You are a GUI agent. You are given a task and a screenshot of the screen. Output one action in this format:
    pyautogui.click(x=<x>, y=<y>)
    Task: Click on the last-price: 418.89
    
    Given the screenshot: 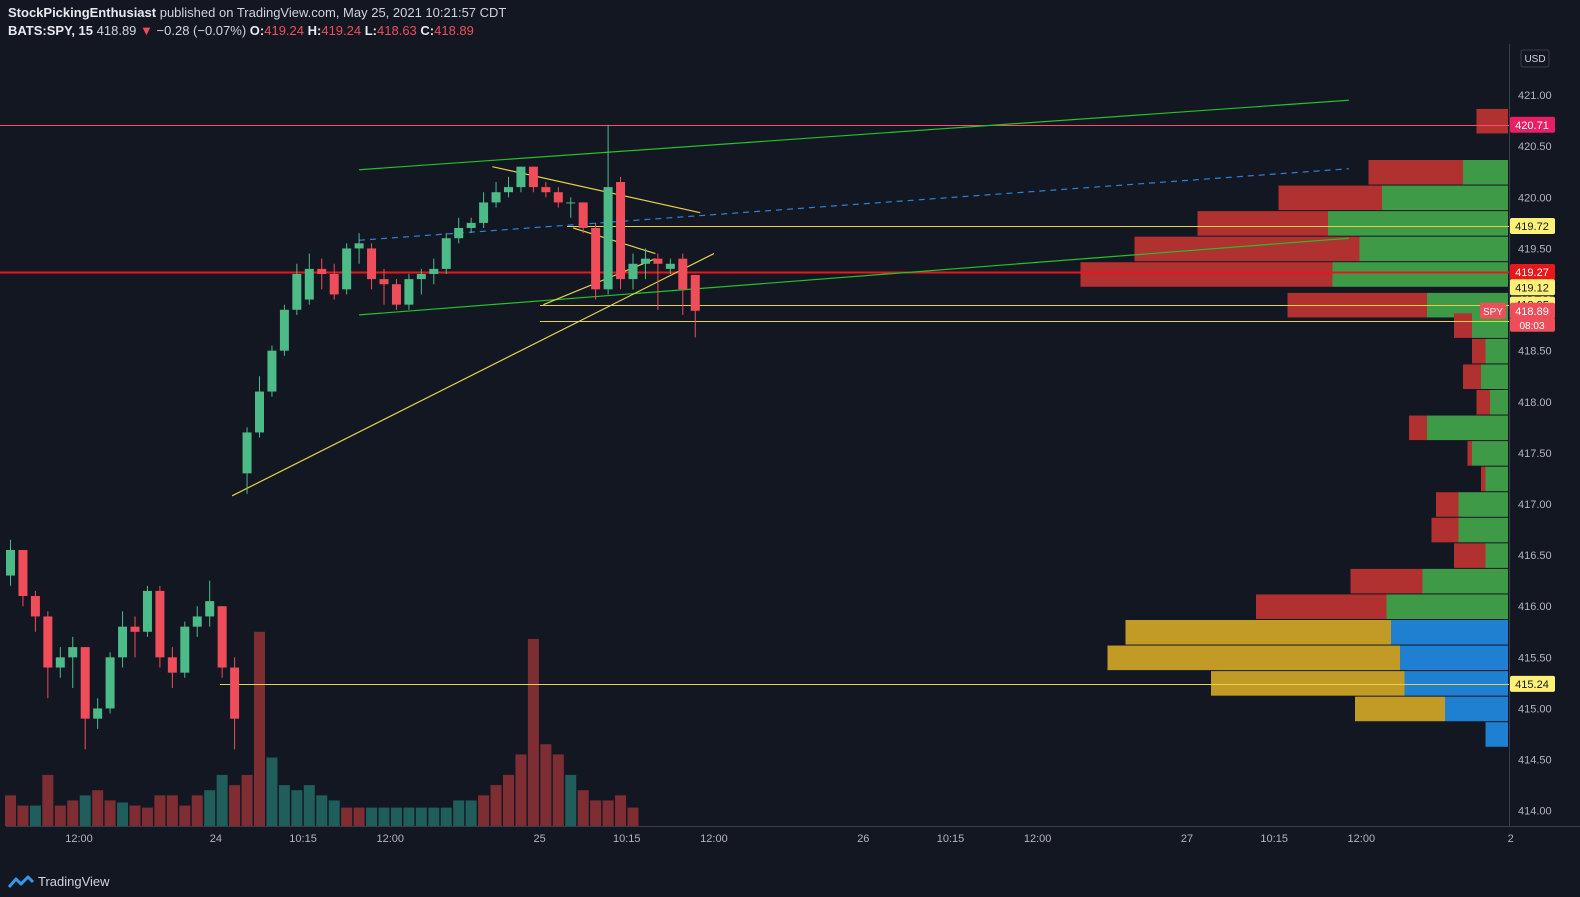 What is the action you would take?
    pyautogui.click(x=116, y=30)
    